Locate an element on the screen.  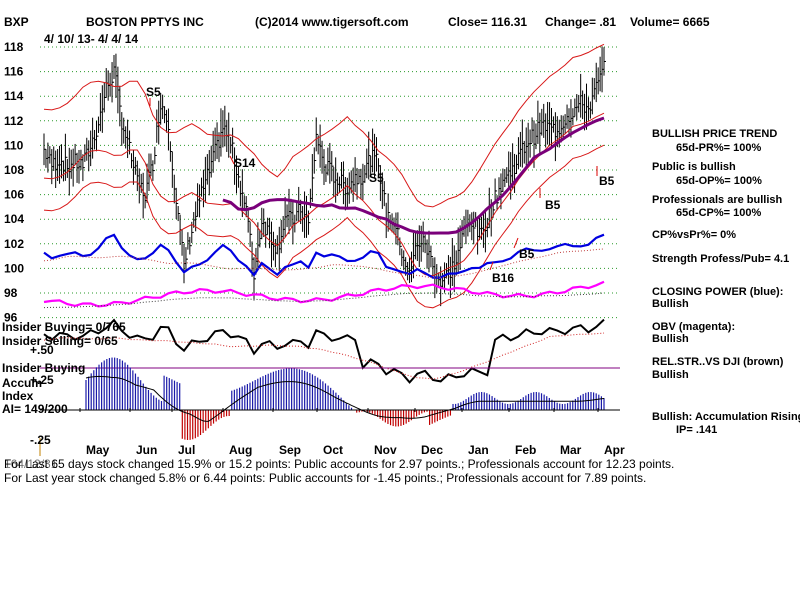
x-tick-label: Jun is located at coordinates (146, 450).